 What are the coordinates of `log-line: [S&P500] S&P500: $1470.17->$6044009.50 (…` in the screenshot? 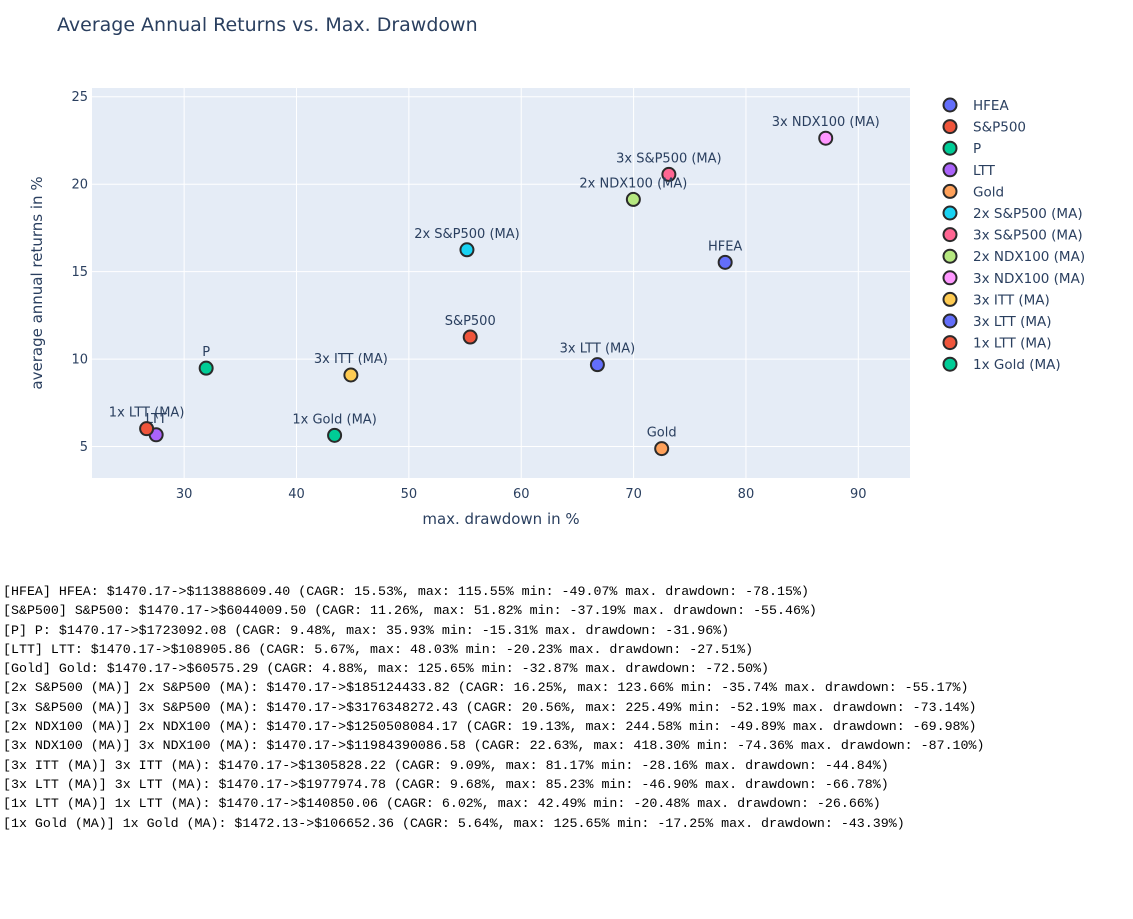 It's located at (410, 611).